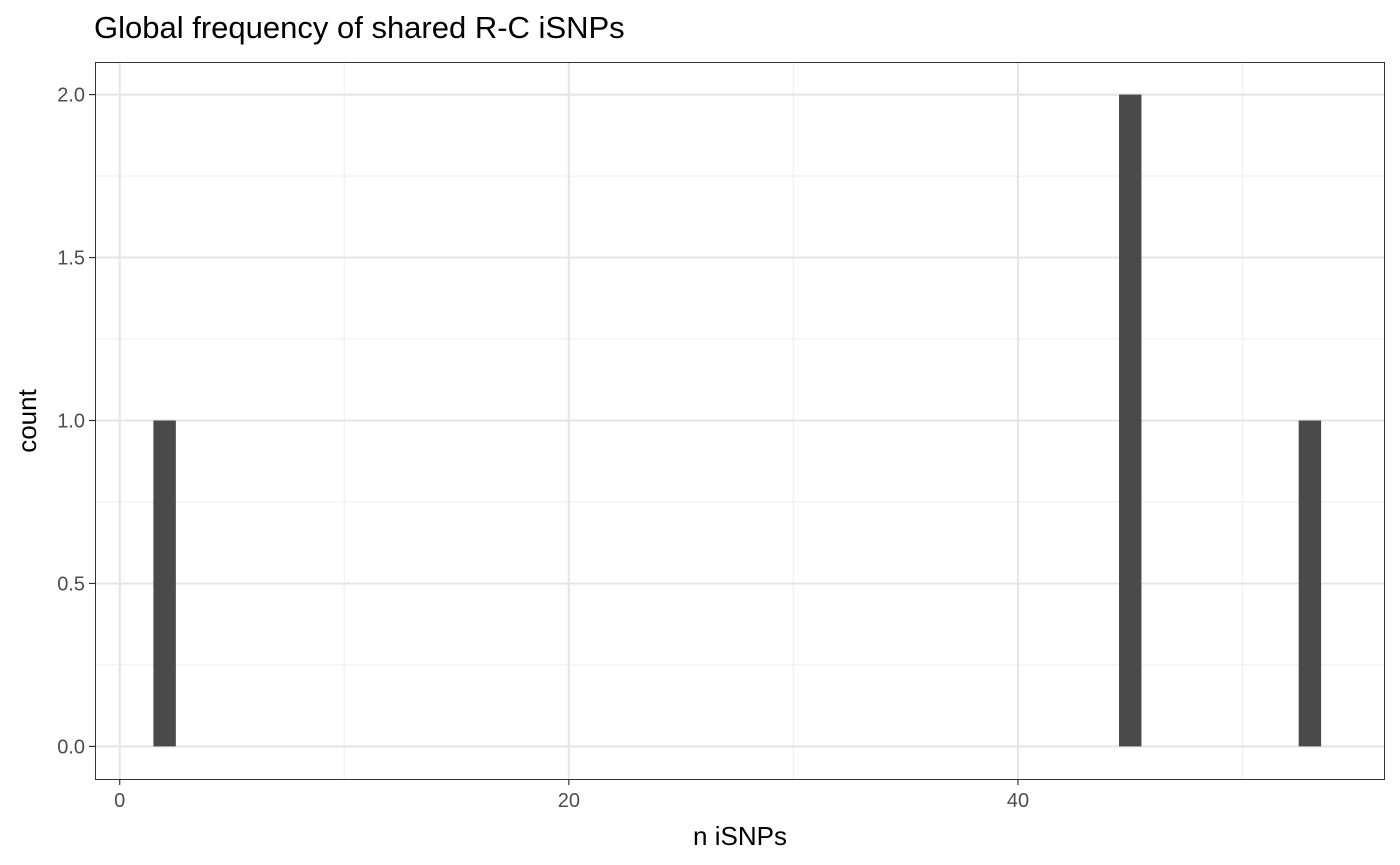  What do you see at coordinates (71, 584) in the screenshot?
I see `y-tick-label: 0.5` at bounding box center [71, 584].